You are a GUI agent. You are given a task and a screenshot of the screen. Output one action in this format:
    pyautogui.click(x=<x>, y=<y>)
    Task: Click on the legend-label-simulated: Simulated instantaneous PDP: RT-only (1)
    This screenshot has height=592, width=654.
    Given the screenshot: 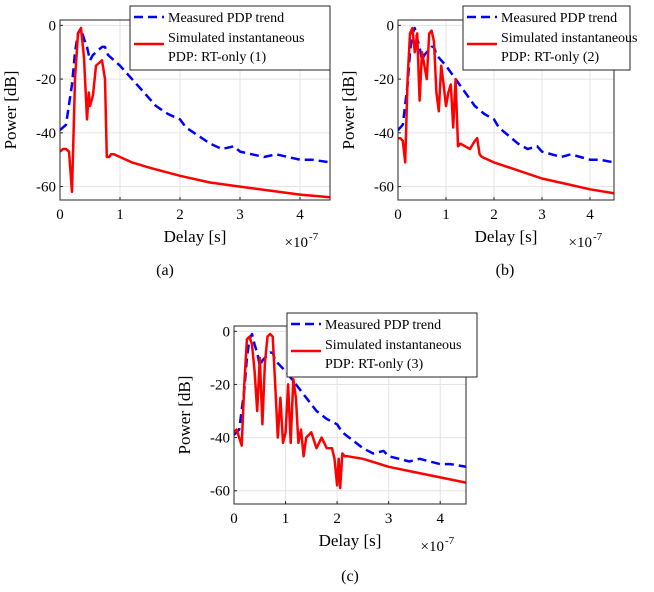 What is the action you would take?
    pyautogui.click(x=236, y=48)
    